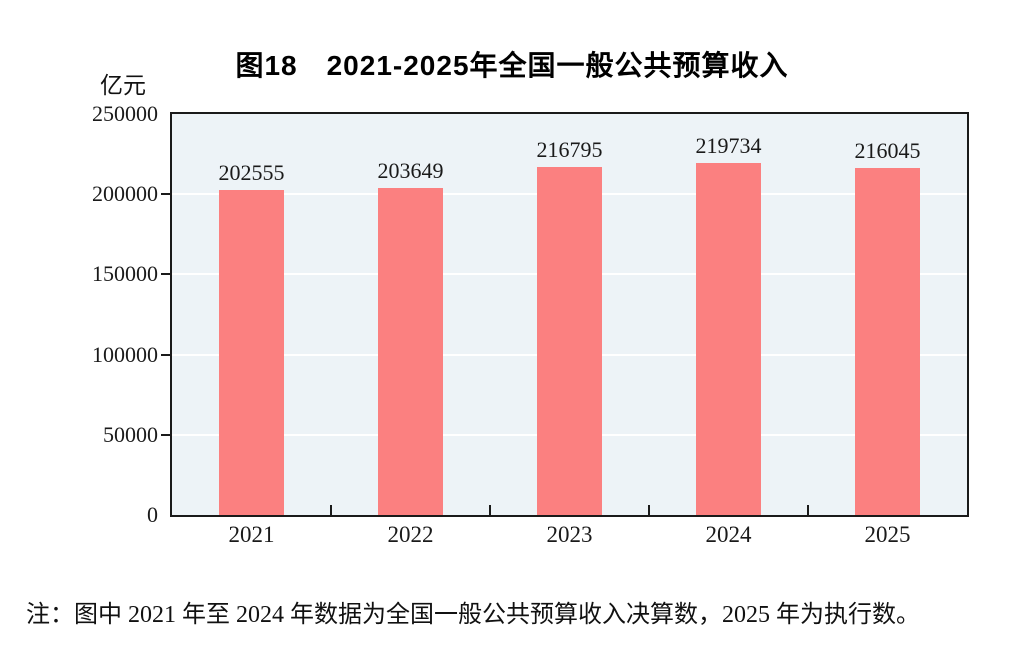 This screenshot has width=1024, height=656. I want to click on bar-value-label: 216795, so click(569, 149).